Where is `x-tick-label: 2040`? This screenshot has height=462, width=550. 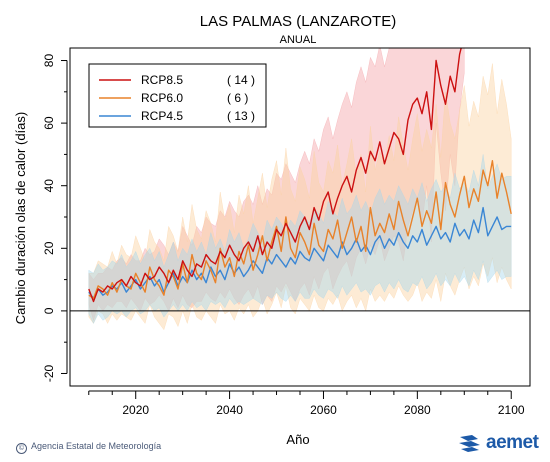 x-tick-label: 2040 is located at coordinates (229, 410).